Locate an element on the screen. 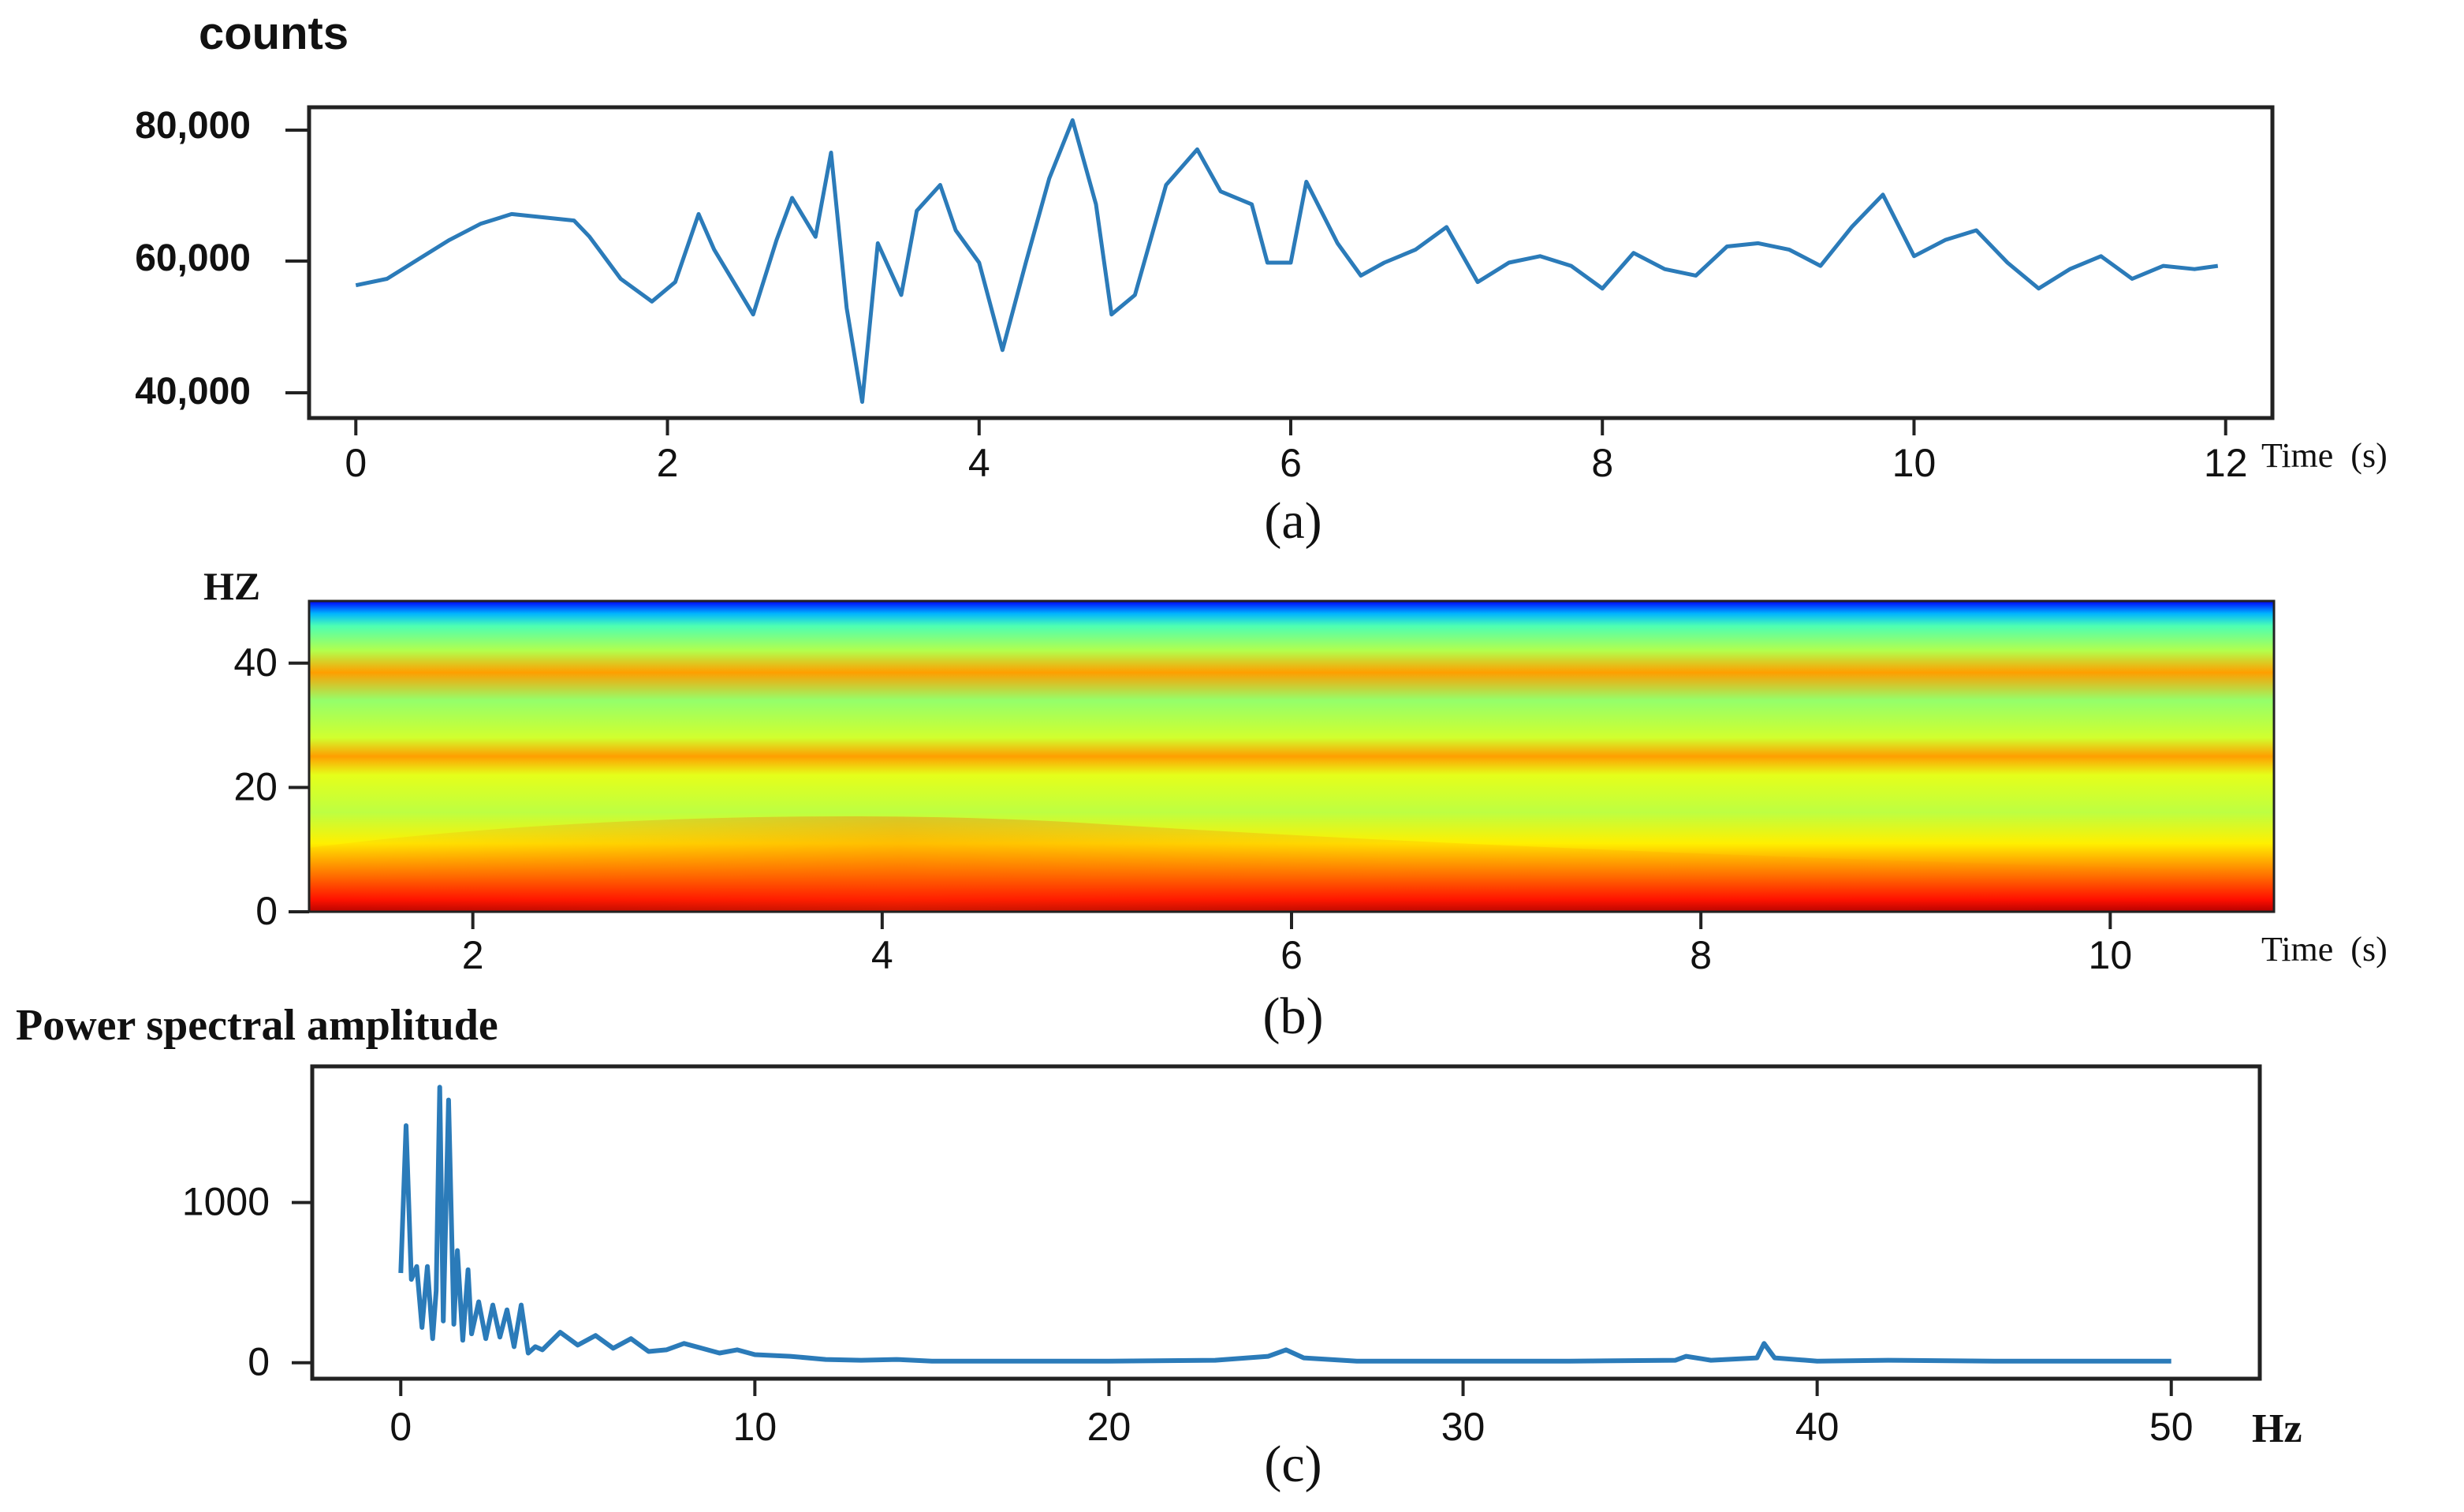 The height and width of the screenshot is (1512, 2464). spectrogram-x-tick-label: 6 is located at coordinates (1292, 955).